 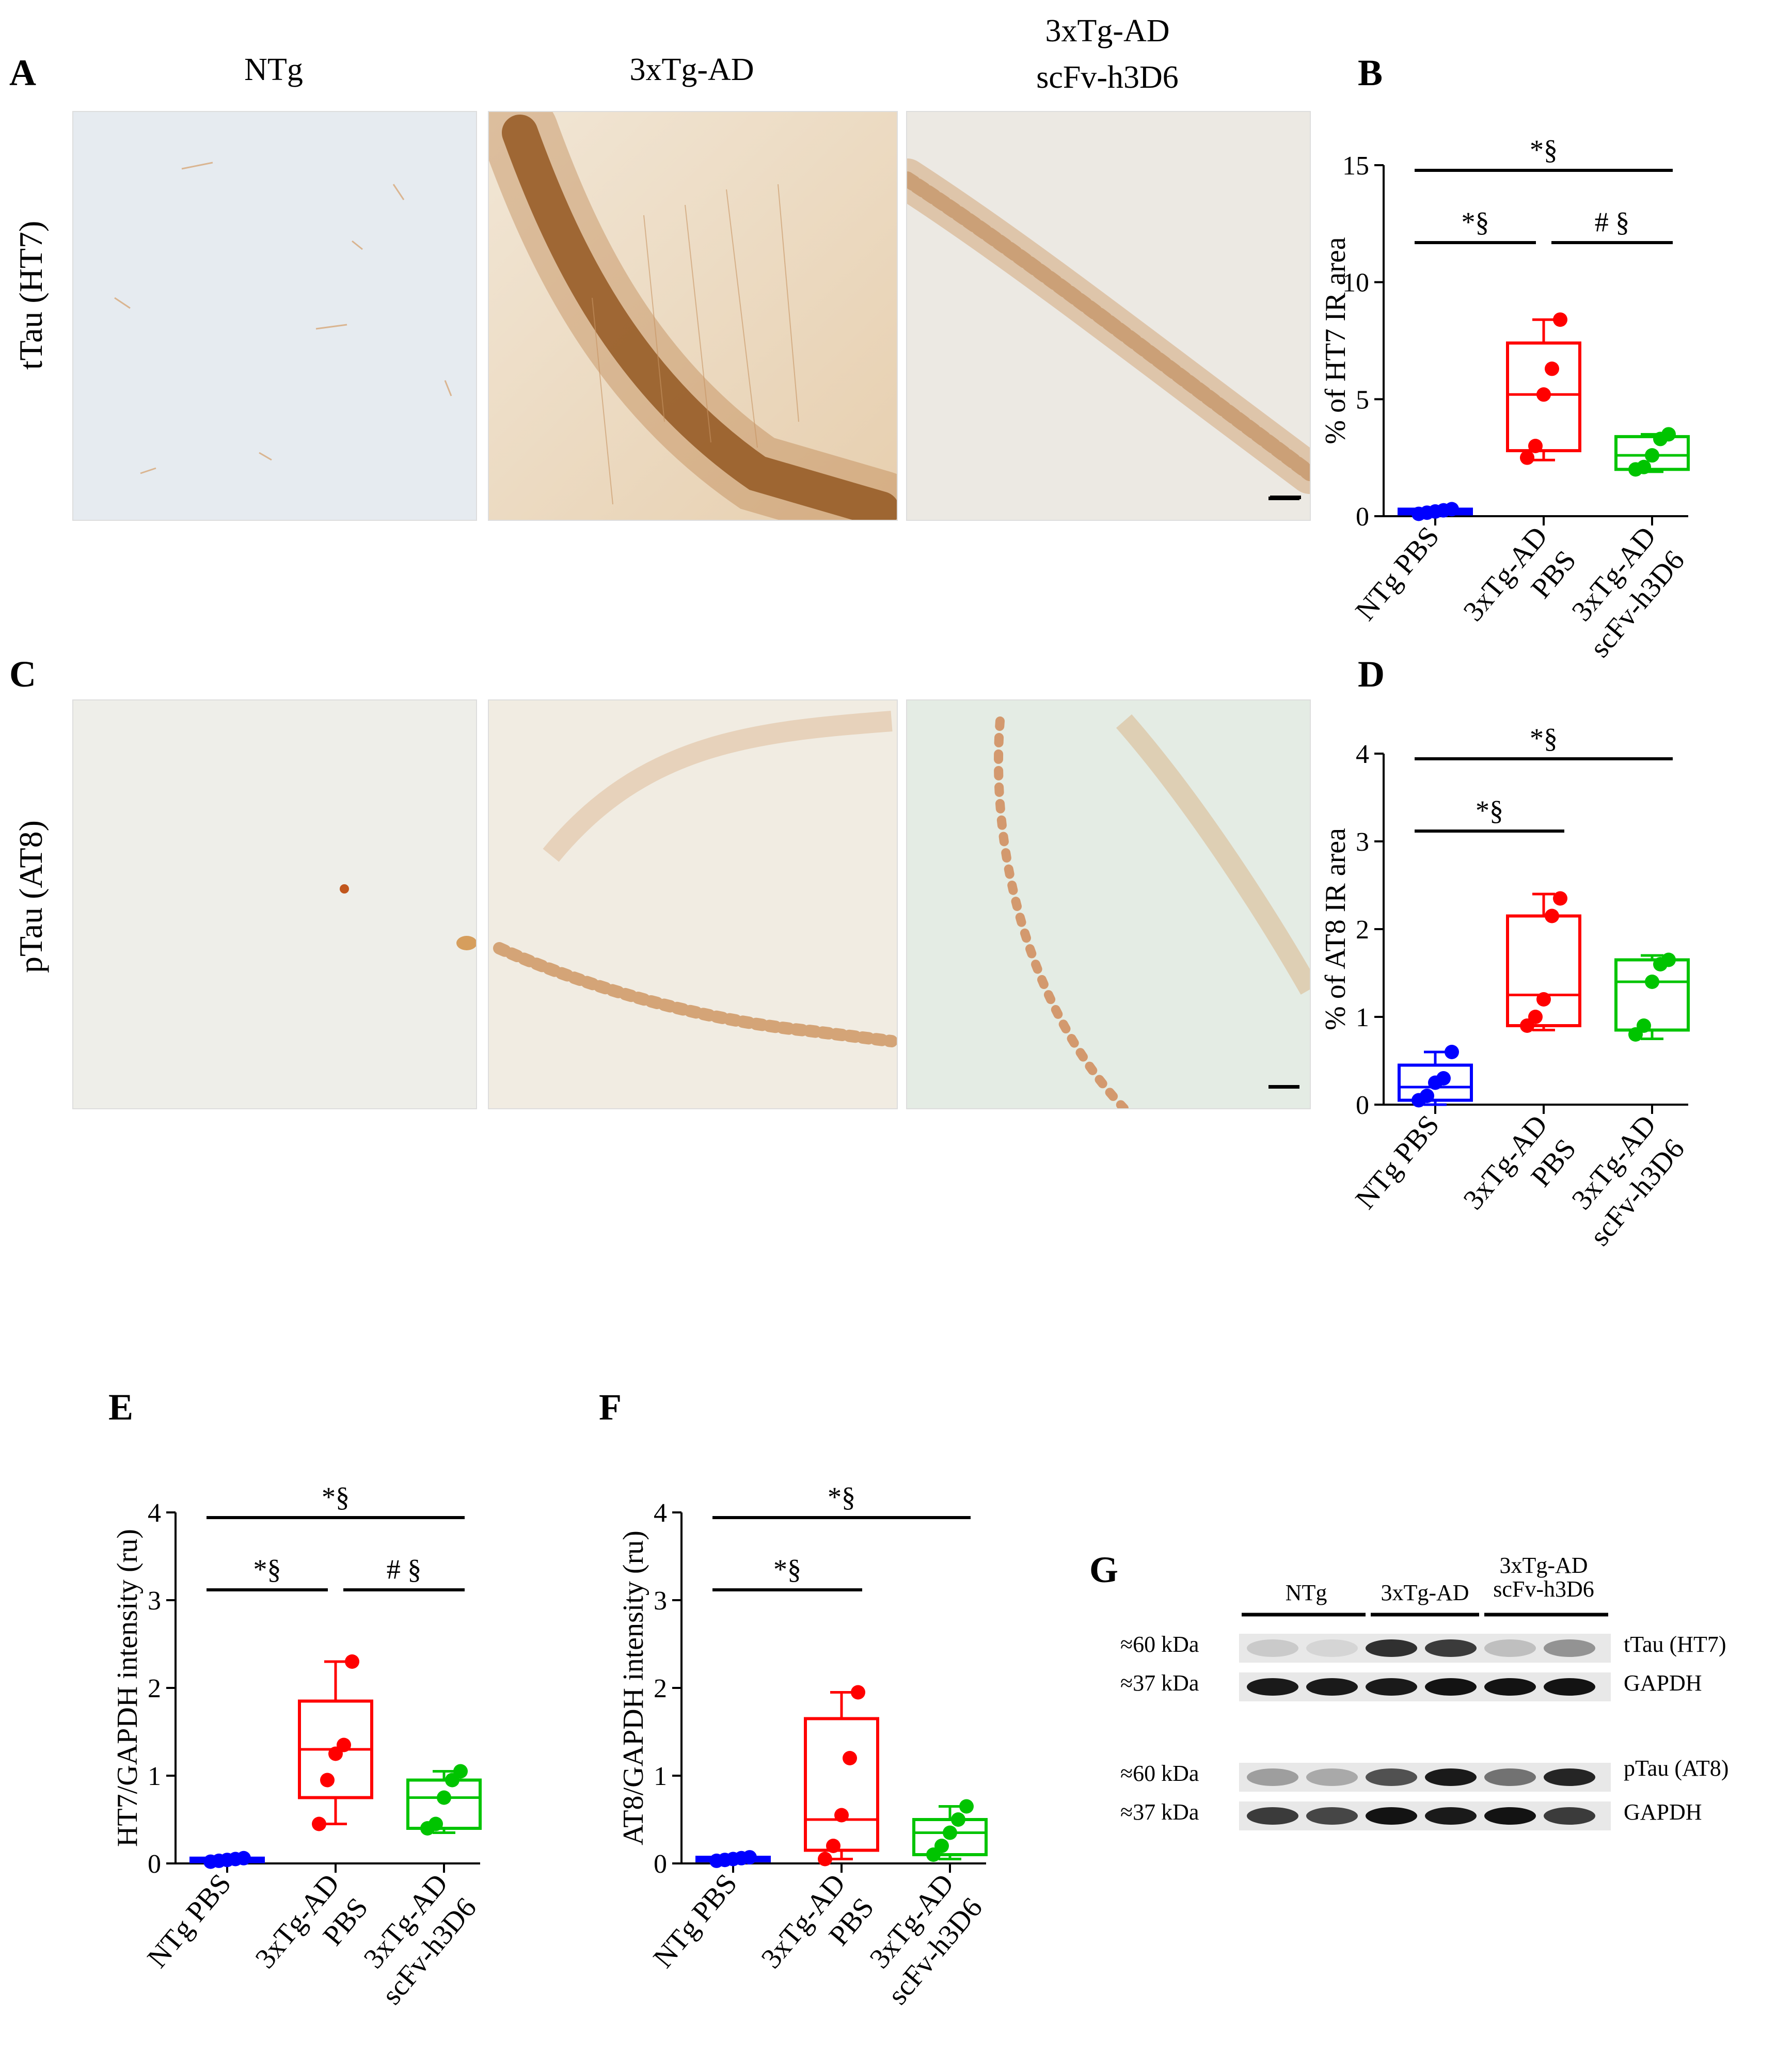 What do you see at coordinates (1370, 72) in the screenshot?
I see `panel-label-b: B` at bounding box center [1370, 72].